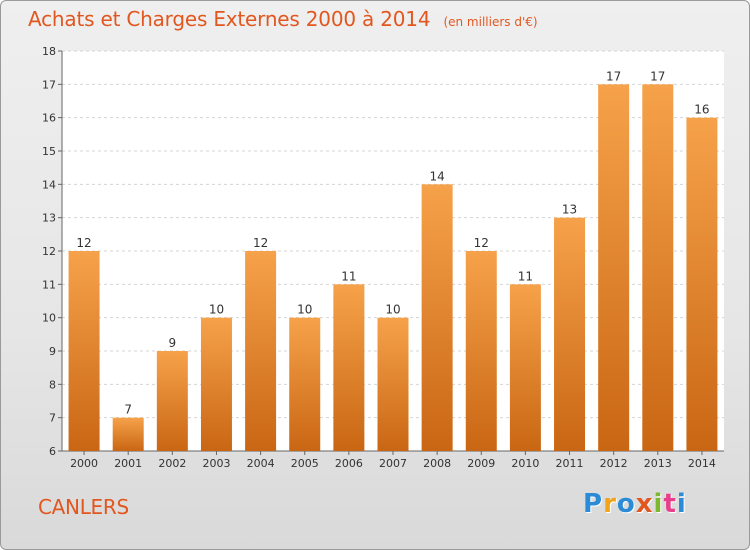 The image size is (750, 550). What do you see at coordinates (569, 210) in the screenshot?
I see `bar-value-label: 13` at bounding box center [569, 210].